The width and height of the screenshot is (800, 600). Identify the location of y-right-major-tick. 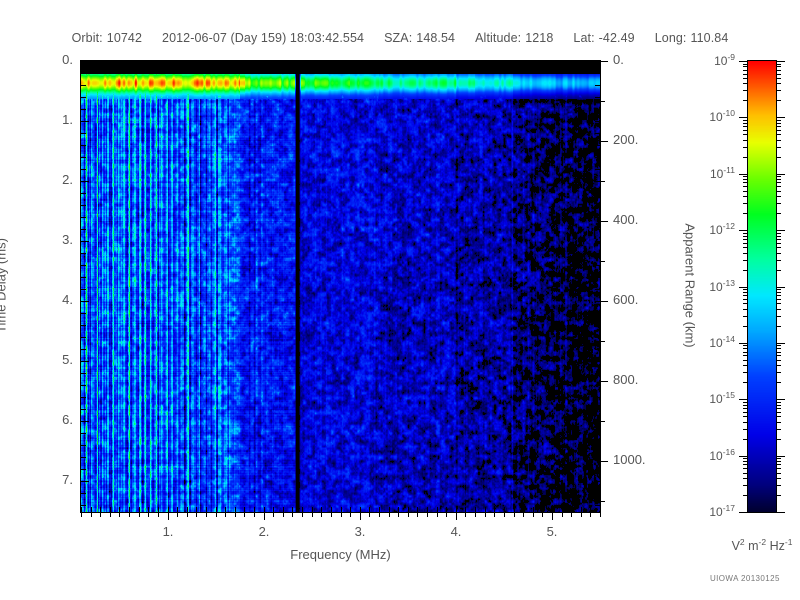
(604, 141).